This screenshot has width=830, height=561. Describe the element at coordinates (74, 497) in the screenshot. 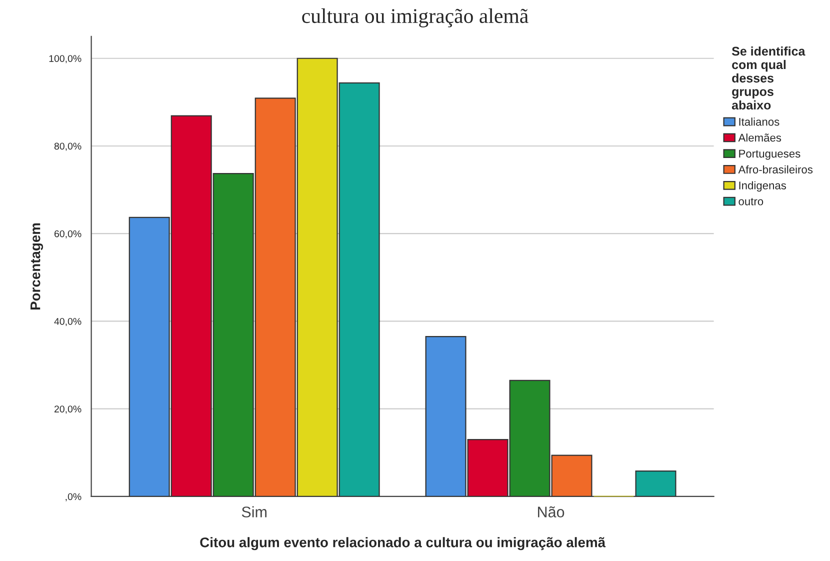

I see `y-tick-label: ,0%` at that location.